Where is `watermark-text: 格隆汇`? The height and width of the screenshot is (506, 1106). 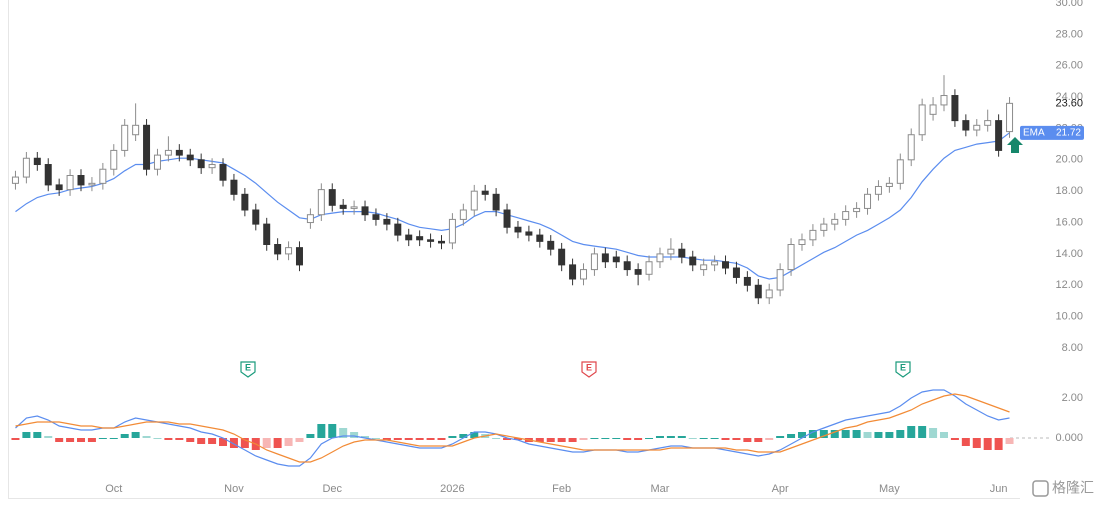
watermark-text: 格隆汇 is located at coordinates (1073, 488).